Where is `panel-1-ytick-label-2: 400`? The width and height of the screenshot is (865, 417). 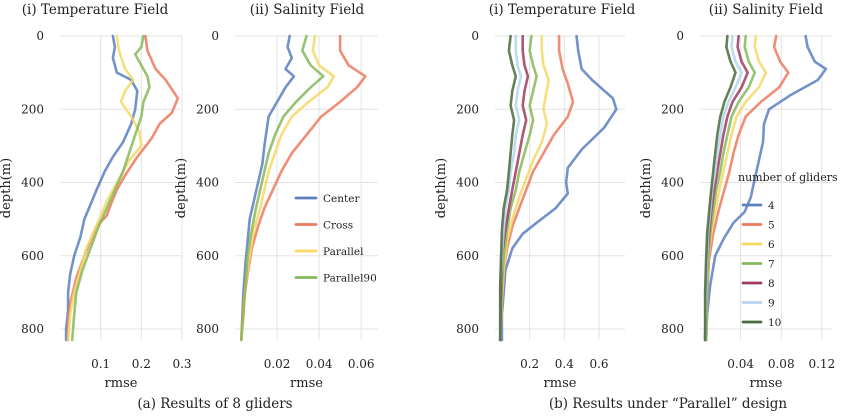
panel-1-ytick-label-2: 400 is located at coordinates (32, 183).